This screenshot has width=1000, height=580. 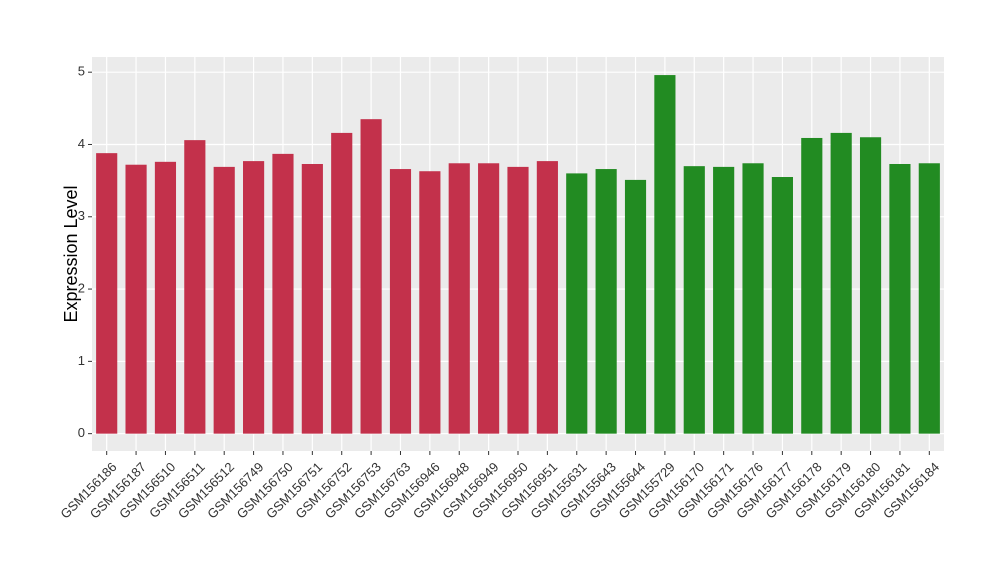 What do you see at coordinates (81, 432) in the screenshot?
I see `y-tick-label: 0` at bounding box center [81, 432].